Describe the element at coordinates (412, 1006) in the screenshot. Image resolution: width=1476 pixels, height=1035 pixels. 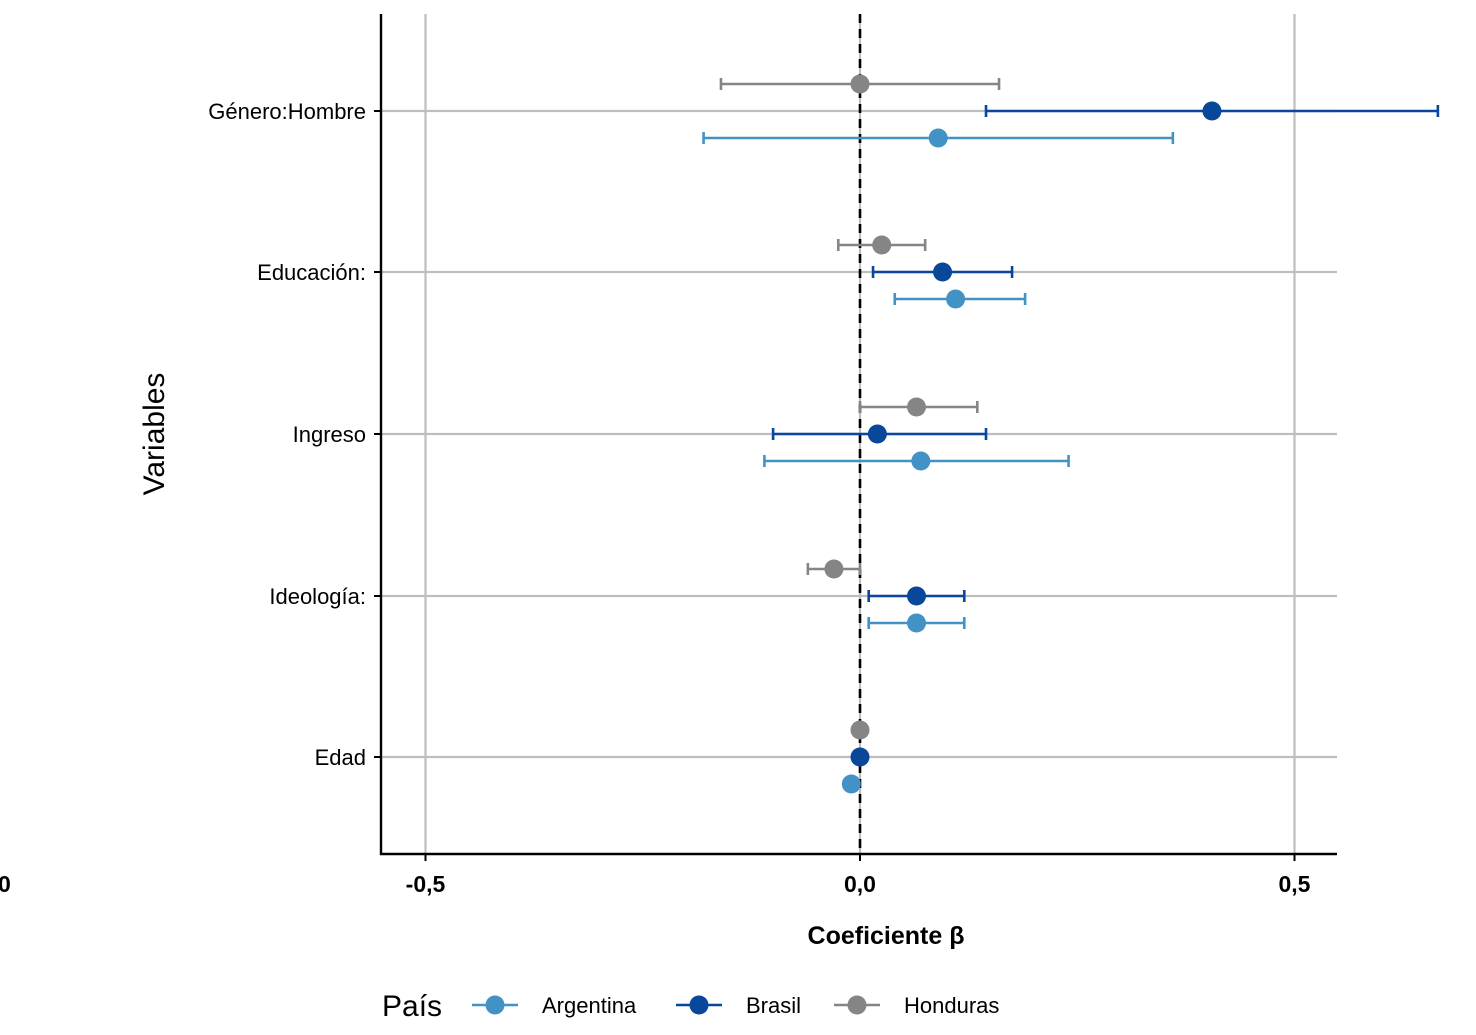
I see `legend-title: País` at that location.